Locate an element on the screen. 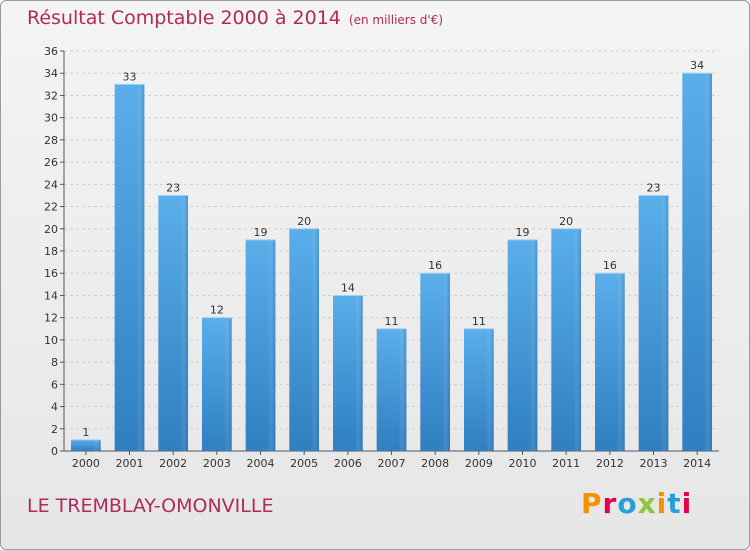  chart-title-text: Résultat Comptable 2000 à 2014 is located at coordinates (184, 18).